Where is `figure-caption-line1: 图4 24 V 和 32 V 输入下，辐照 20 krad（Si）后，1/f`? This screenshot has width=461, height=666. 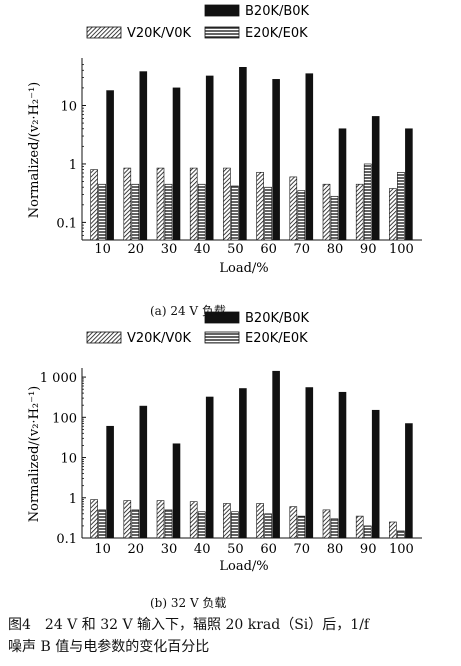 figure-caption-line1: 图4 24 V 和 32 V 输入下，辐照 20 krad（Si）后，1/f is located at coordinates (233, 625).